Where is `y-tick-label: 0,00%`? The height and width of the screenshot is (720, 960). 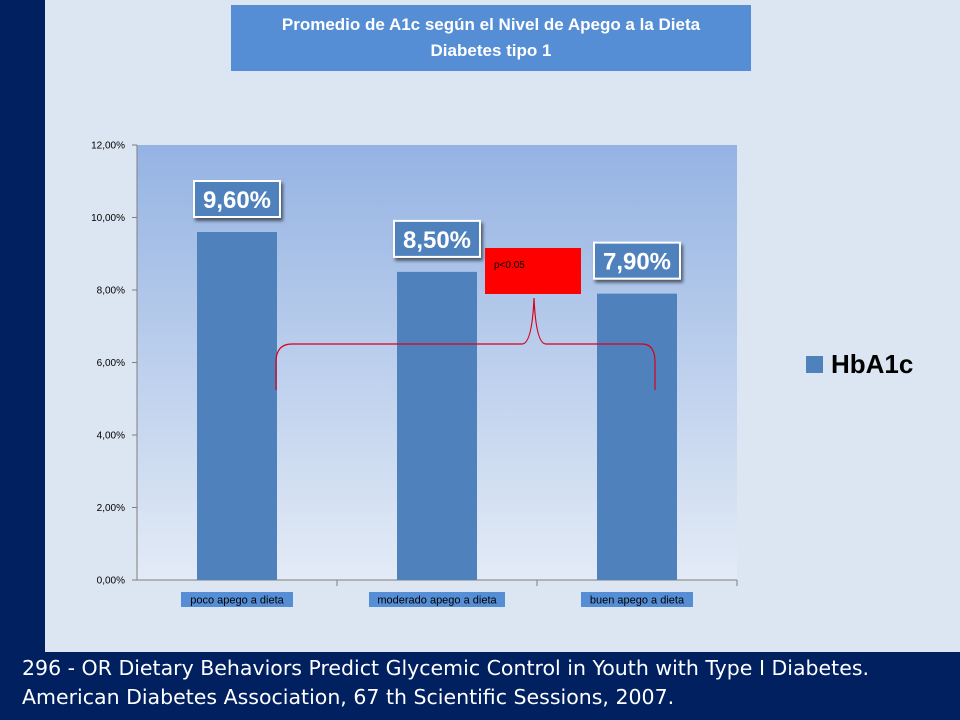 y-tick-label: 0,00% is located at coordinates (111, 581).